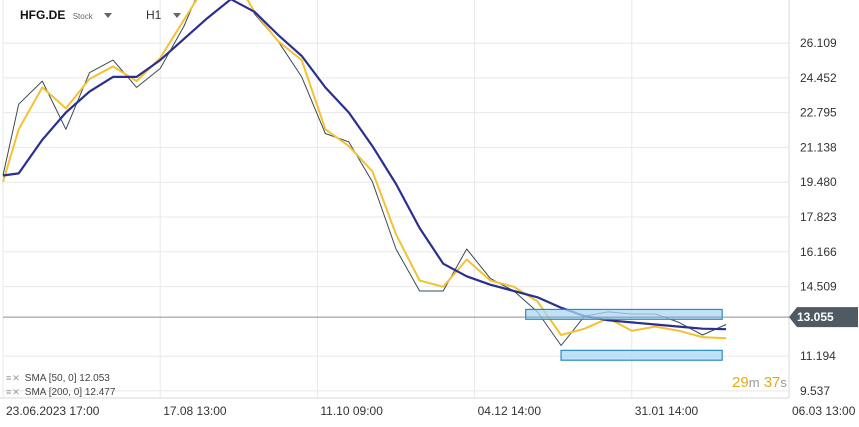 The width and height of the screenshot is (859, 427). Describe the element at coordinates (624, 334) in the screenshot. I see `zone-boxes` at that location.